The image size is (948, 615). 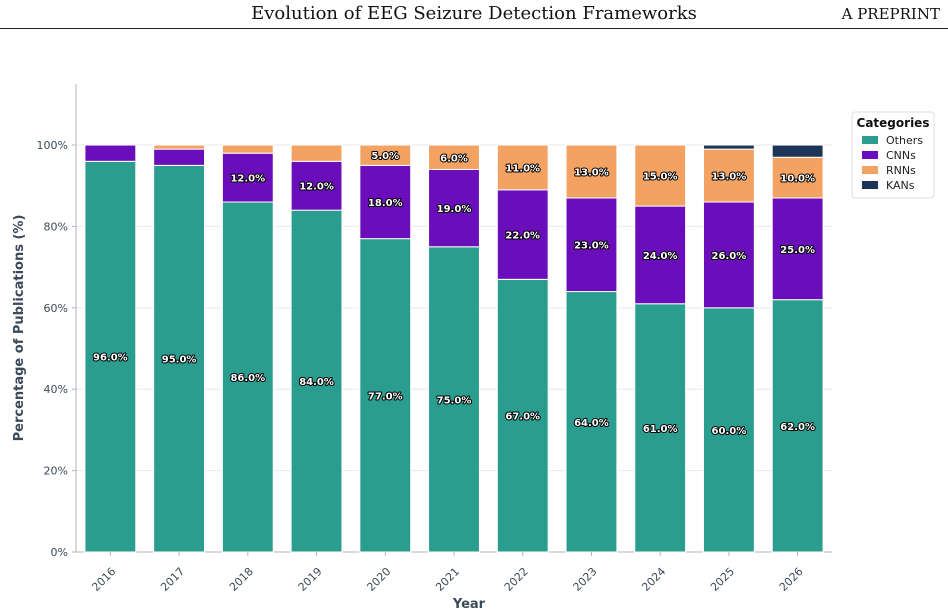 What do you see at coordinates (103, 579) in the screenshot?
I see `x-tick-label: 2016` at bounding box center [103, 579].